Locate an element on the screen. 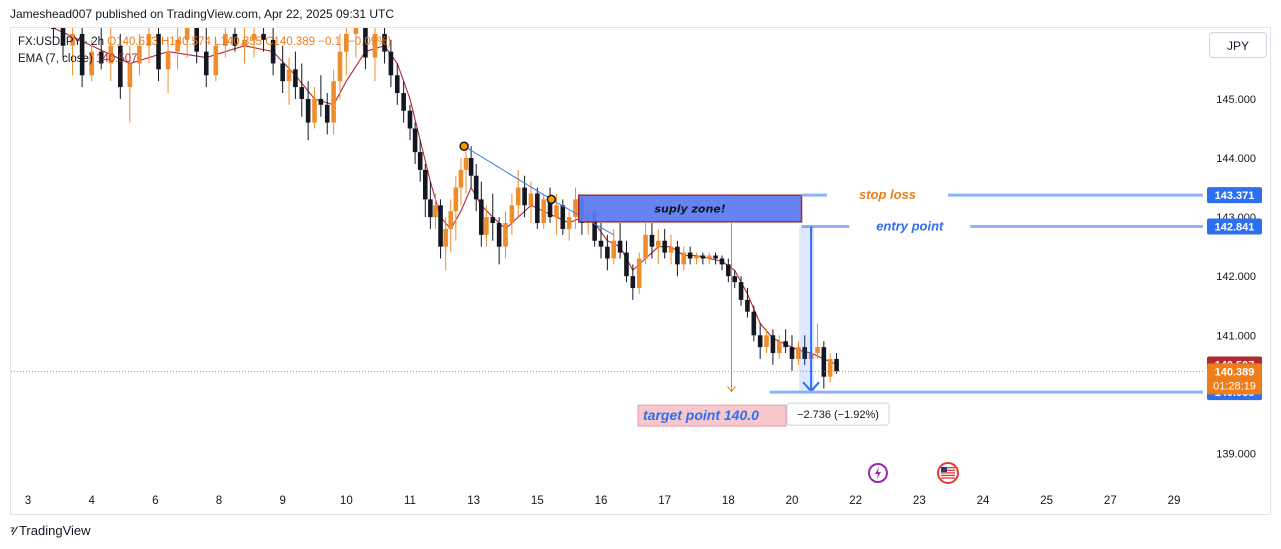 The width and height of the screenshot is (1281, 549). x-tick-label: 6 is located at coordinates (155, 501).